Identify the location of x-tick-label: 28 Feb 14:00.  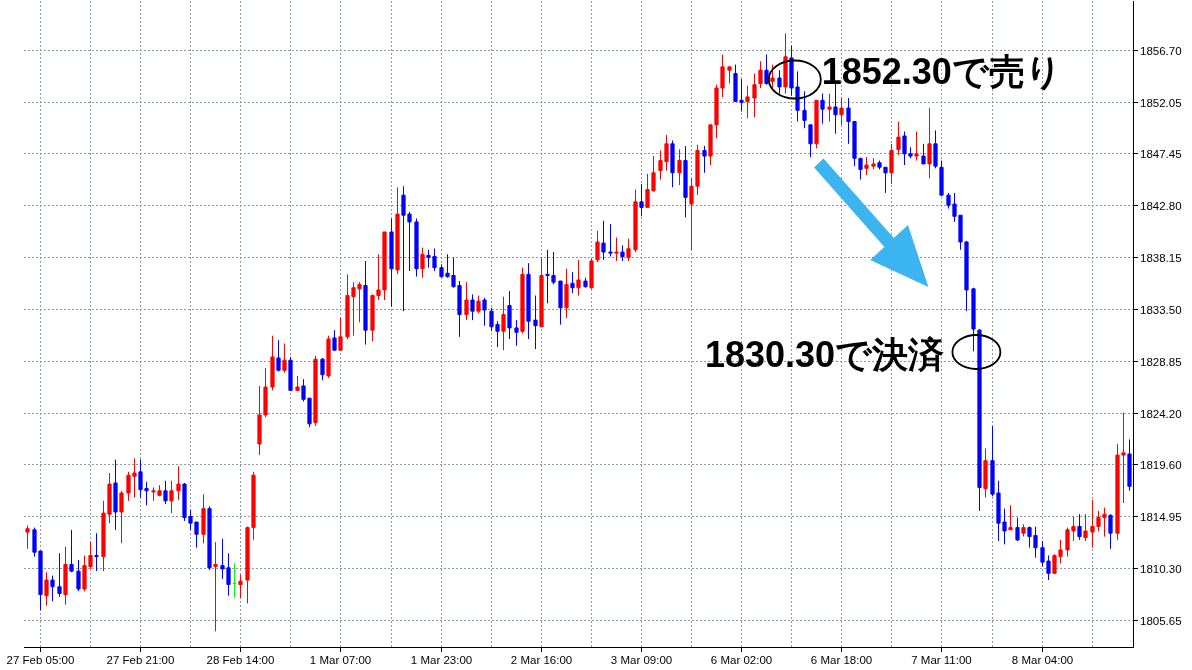
(240, 660).